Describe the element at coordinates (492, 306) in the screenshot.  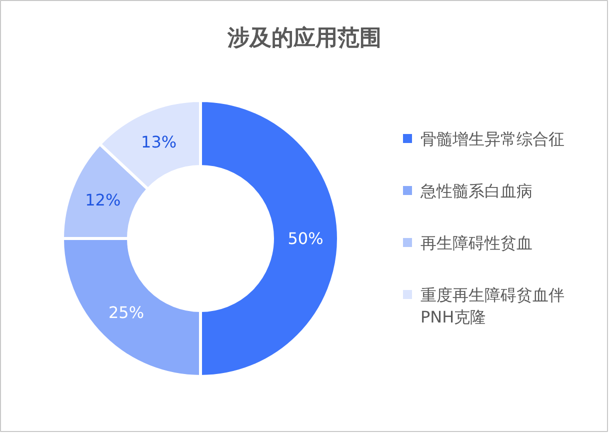
I see `legend-label: 重度再生障碍贫血伴PNH克隆` at that location.